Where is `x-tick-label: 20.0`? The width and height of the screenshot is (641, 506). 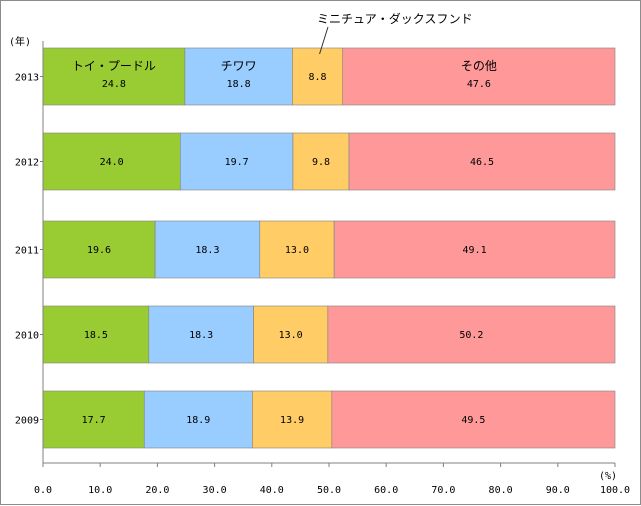
x-tick-label: 20.0 is located at coordinates (157, 490).